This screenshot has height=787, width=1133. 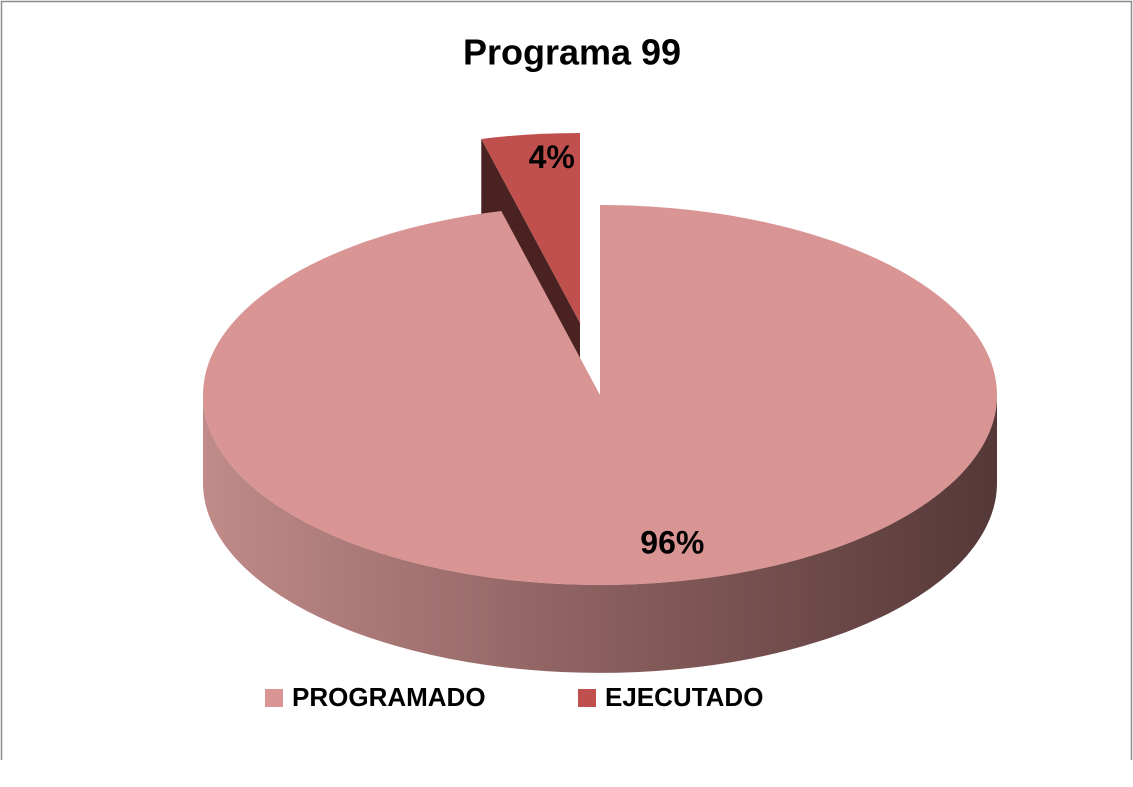 I want to click on data-label: 96%, so click(x=672, y=543).